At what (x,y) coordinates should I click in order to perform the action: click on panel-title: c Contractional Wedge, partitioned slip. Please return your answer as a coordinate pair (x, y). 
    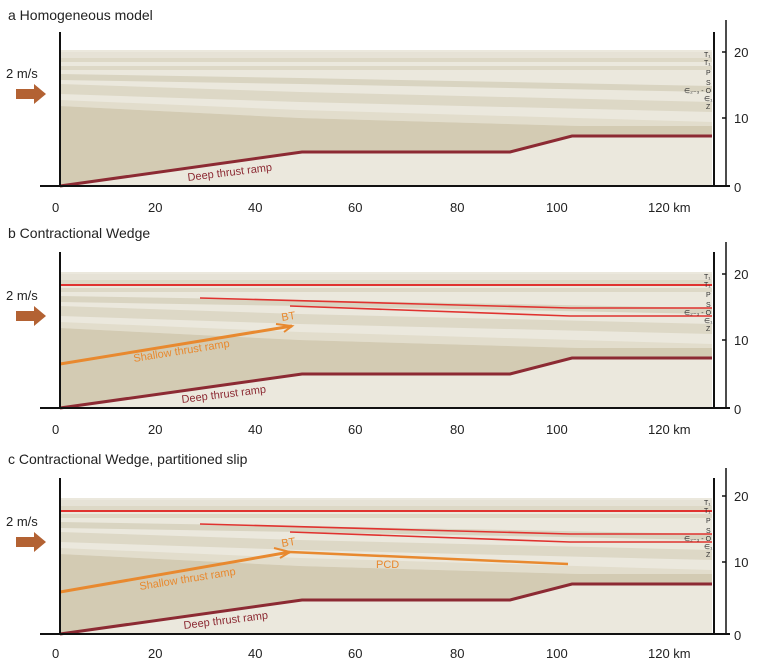
    Looking at the image, I should click on (128, 459).